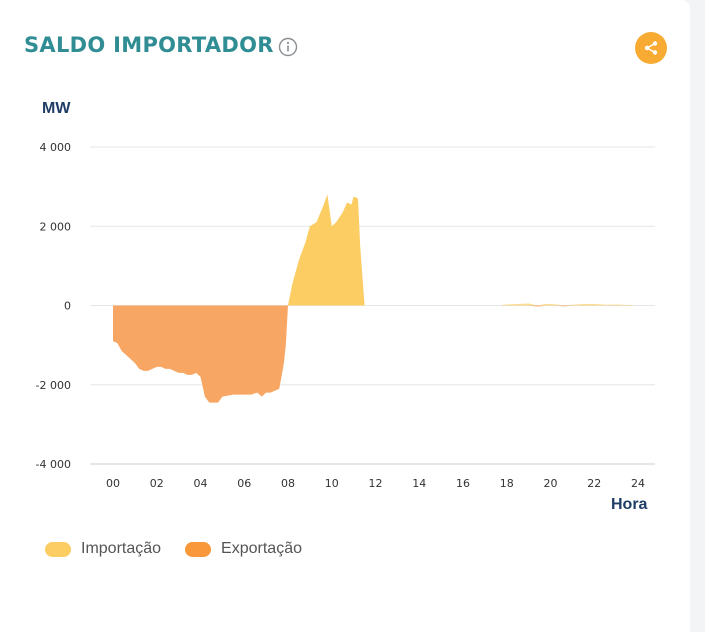 This screenshot has width=705, height=632. Describe the element at coordinates (288, 483) in the screenshot. I see `x-tick-label: 08` at that location.